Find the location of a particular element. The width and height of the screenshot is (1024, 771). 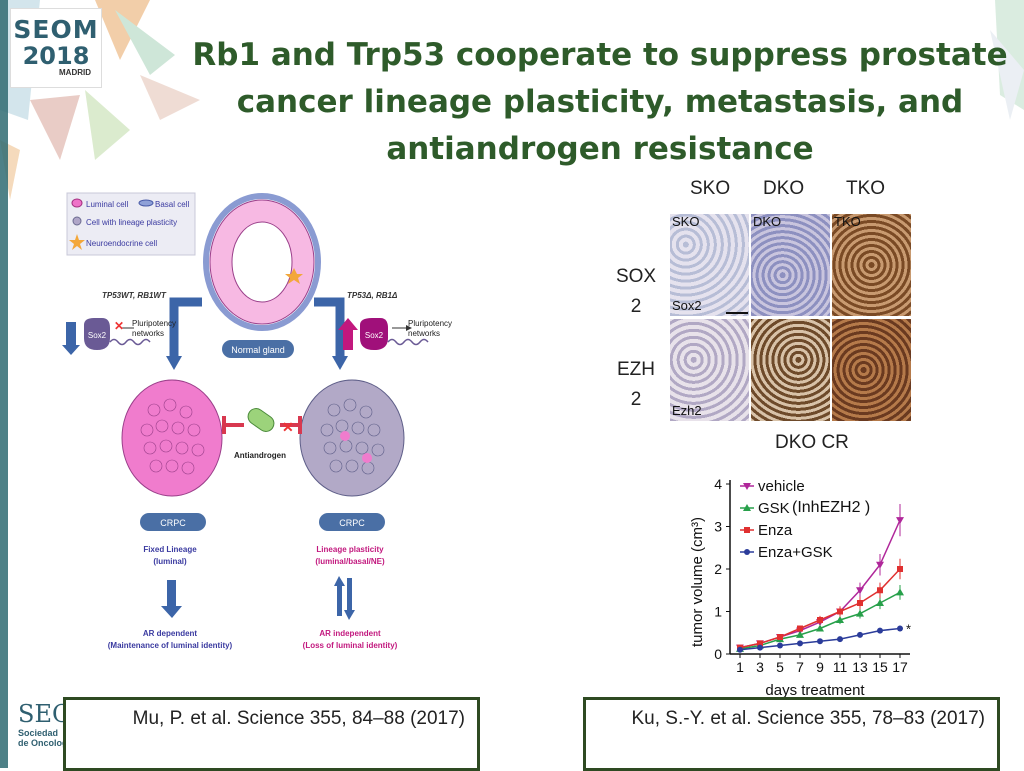

x-tick-label: 17 is located at coordinates (900, 667).